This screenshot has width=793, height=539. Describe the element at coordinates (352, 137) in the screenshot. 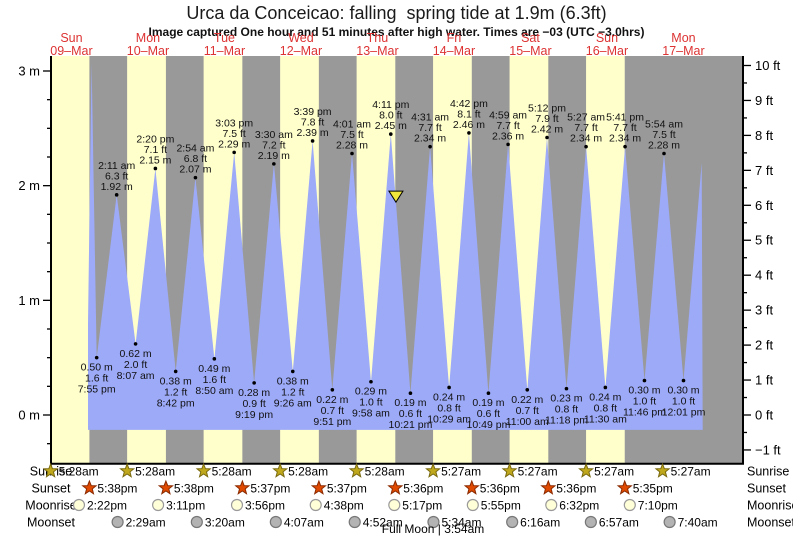

I see `high-tide-annotation: 4:01 am7.5 ft2.28 m` at that location.